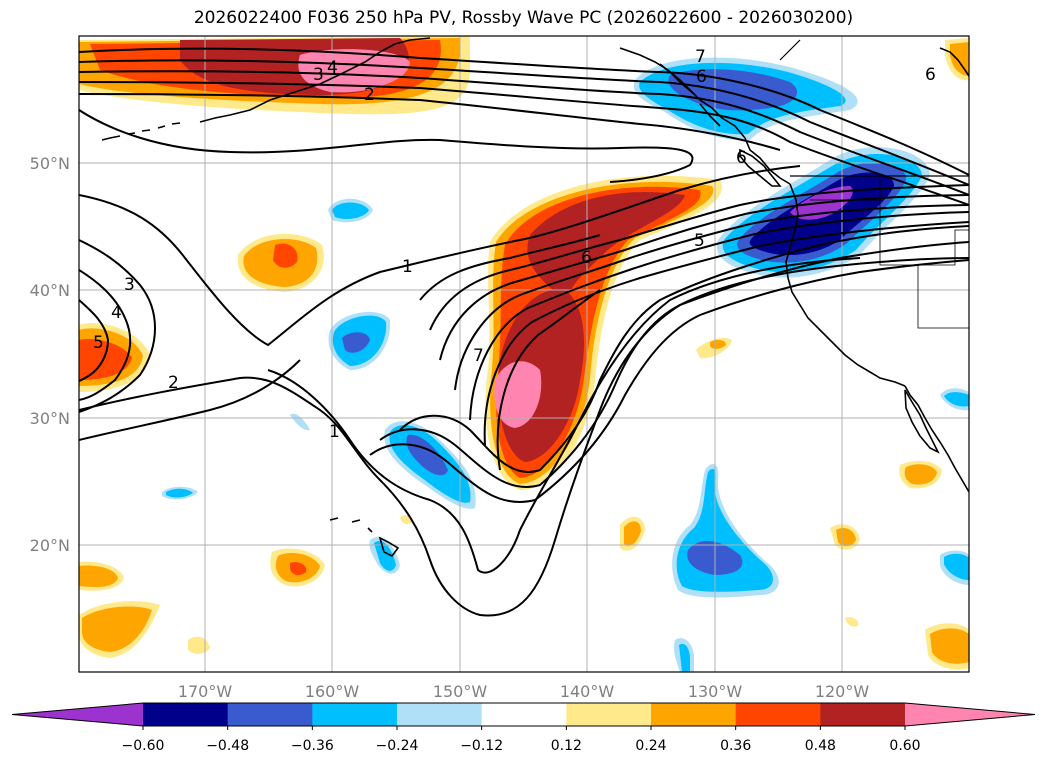 The height and width of the screenshot is (765, 1047). Describe the element at coordinates (50, 290) in the screenshot. I see `lat-label-40n: 40°N` at that location.